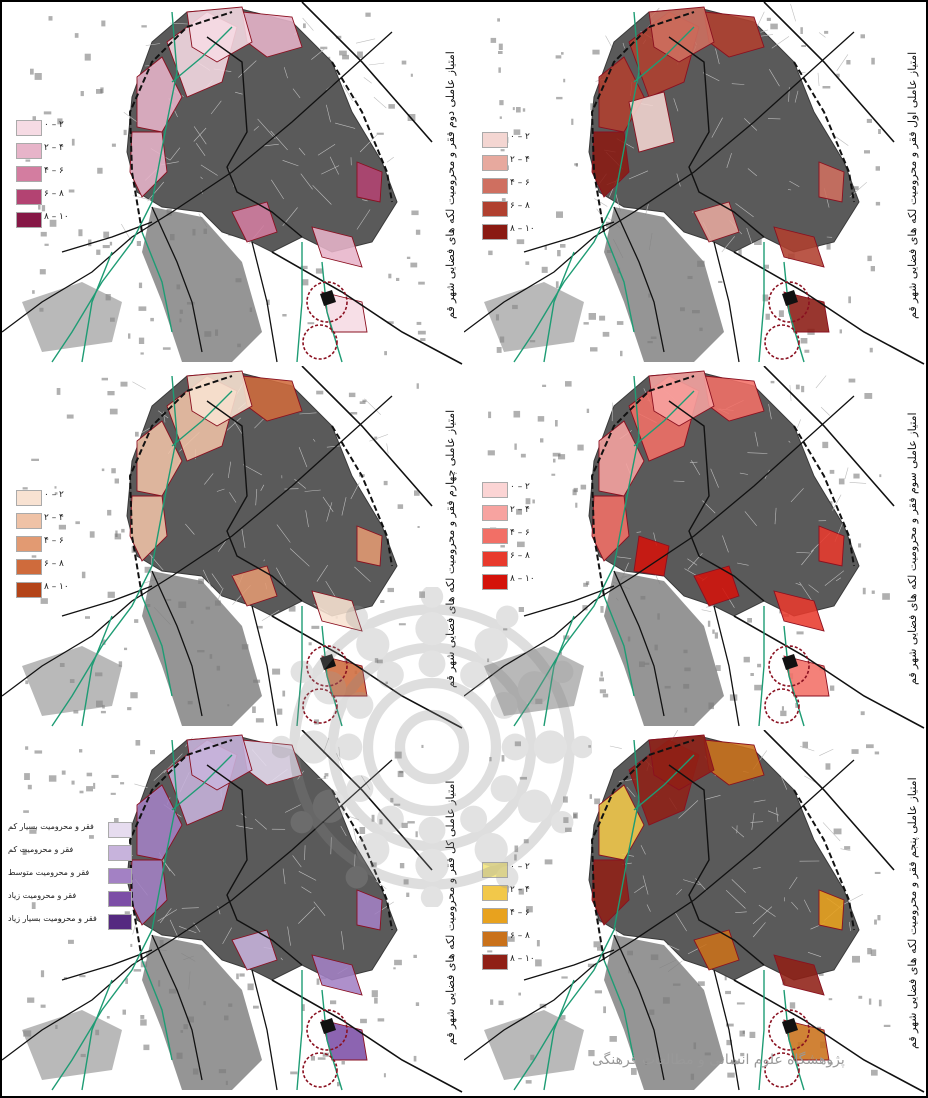 This screenshot has height=1098, width=928. I want to click on legend-item: فقر و محرومیت زیاد, so click(72, 900).